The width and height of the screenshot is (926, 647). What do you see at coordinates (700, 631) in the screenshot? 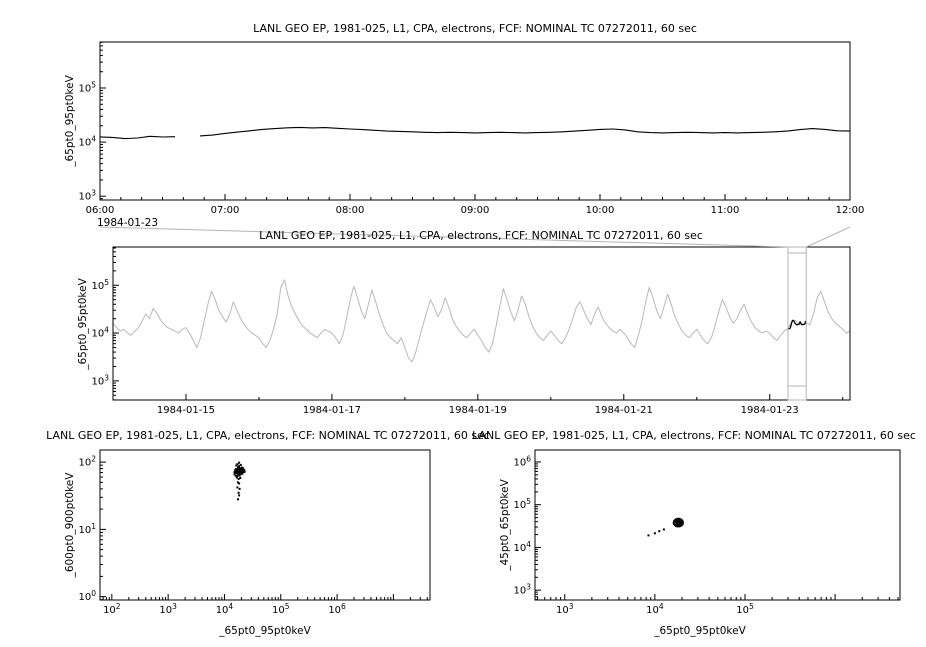
I see `x-axis-title-bottom-right: _65pt0_95pt0keV` at bounding box center [700, 631].